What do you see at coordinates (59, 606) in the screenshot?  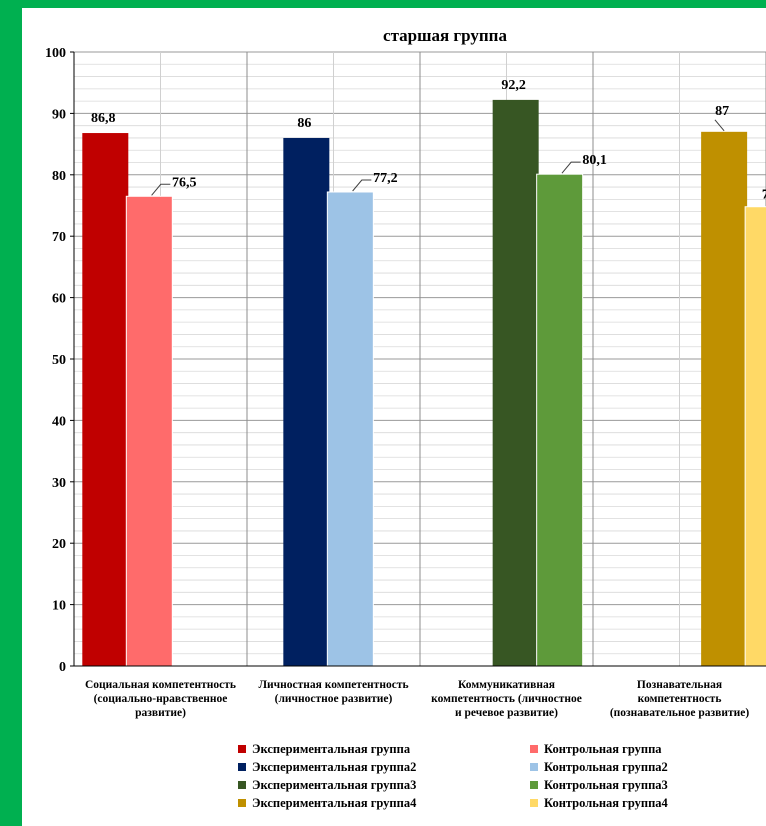 I see `y-tick-label: 10` at bounding box center [59, 606].